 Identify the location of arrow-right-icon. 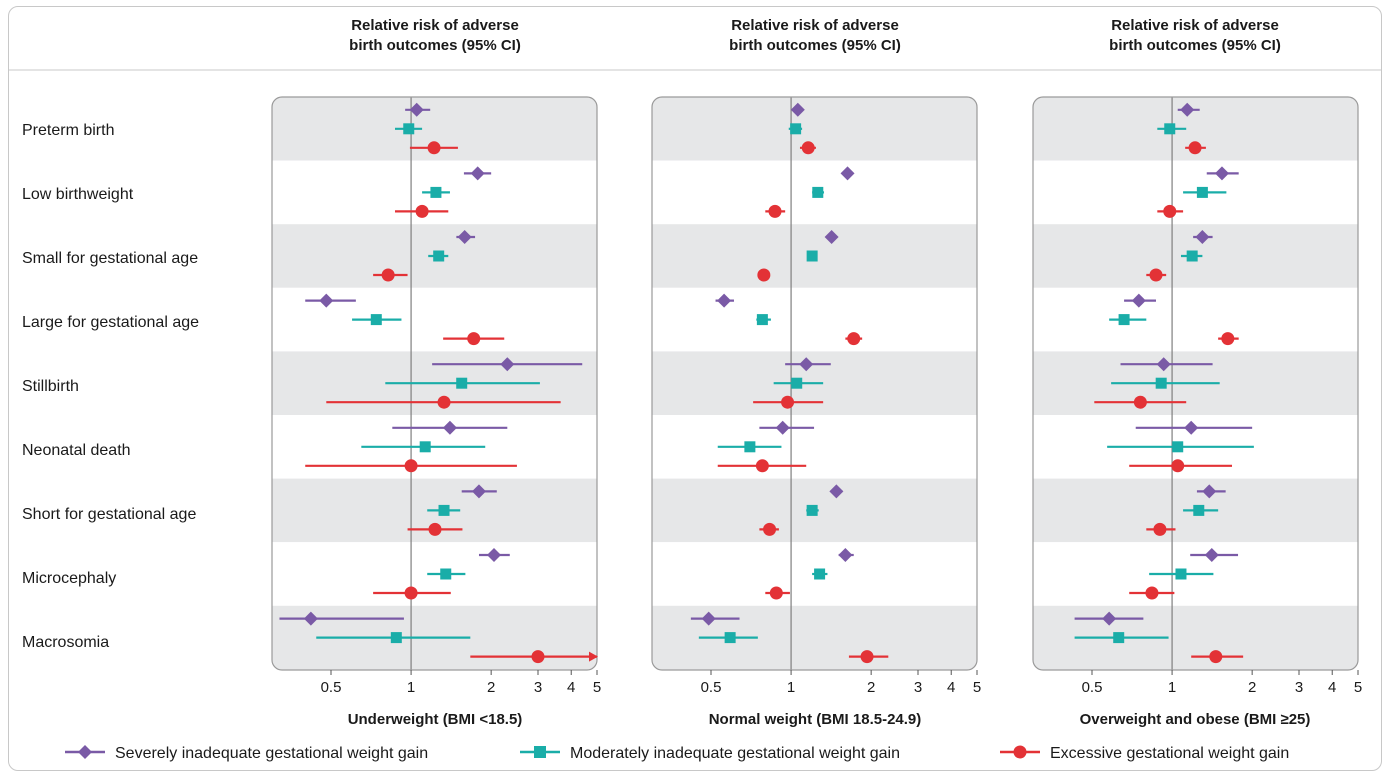
(593, 656).